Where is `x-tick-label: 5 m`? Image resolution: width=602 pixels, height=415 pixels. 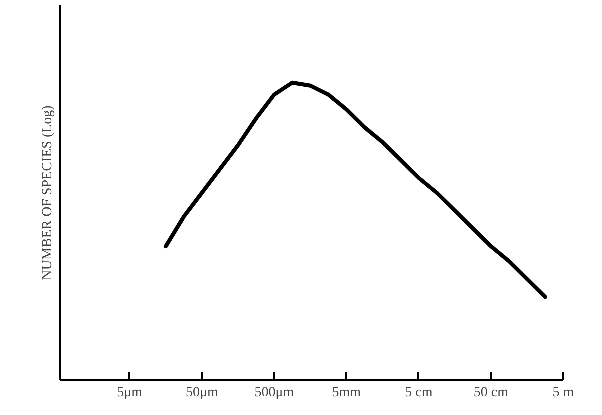 x-tick-label: 5 m is located at coordinates (563, 393).